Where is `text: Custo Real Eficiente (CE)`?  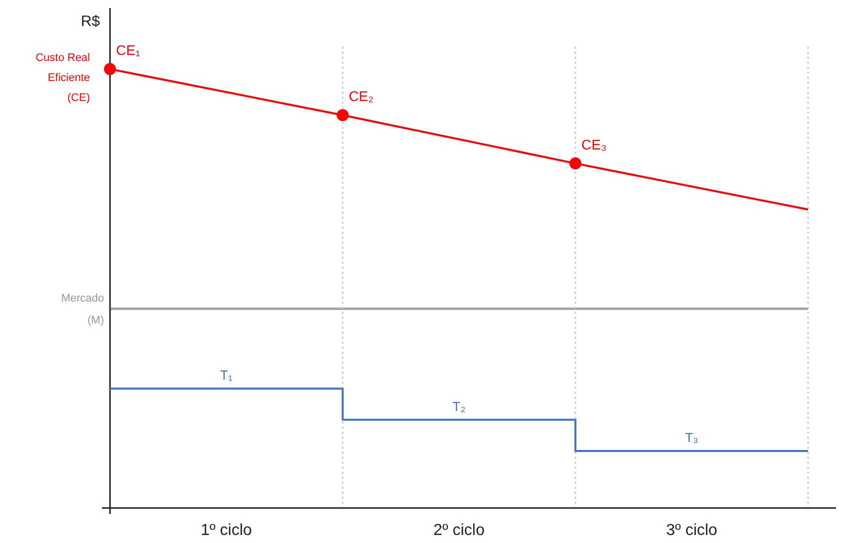 text: Custo Real Eficiente (CE) is located at coordinates (63, 78).